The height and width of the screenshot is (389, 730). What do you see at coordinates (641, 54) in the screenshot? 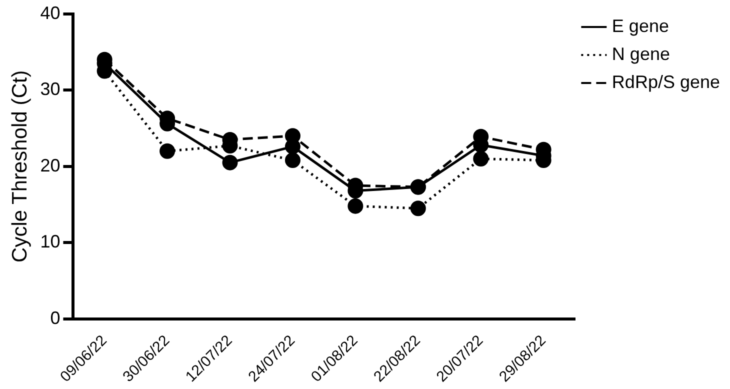
I see `legend-label: N gene` at bounding box center [641, 54].